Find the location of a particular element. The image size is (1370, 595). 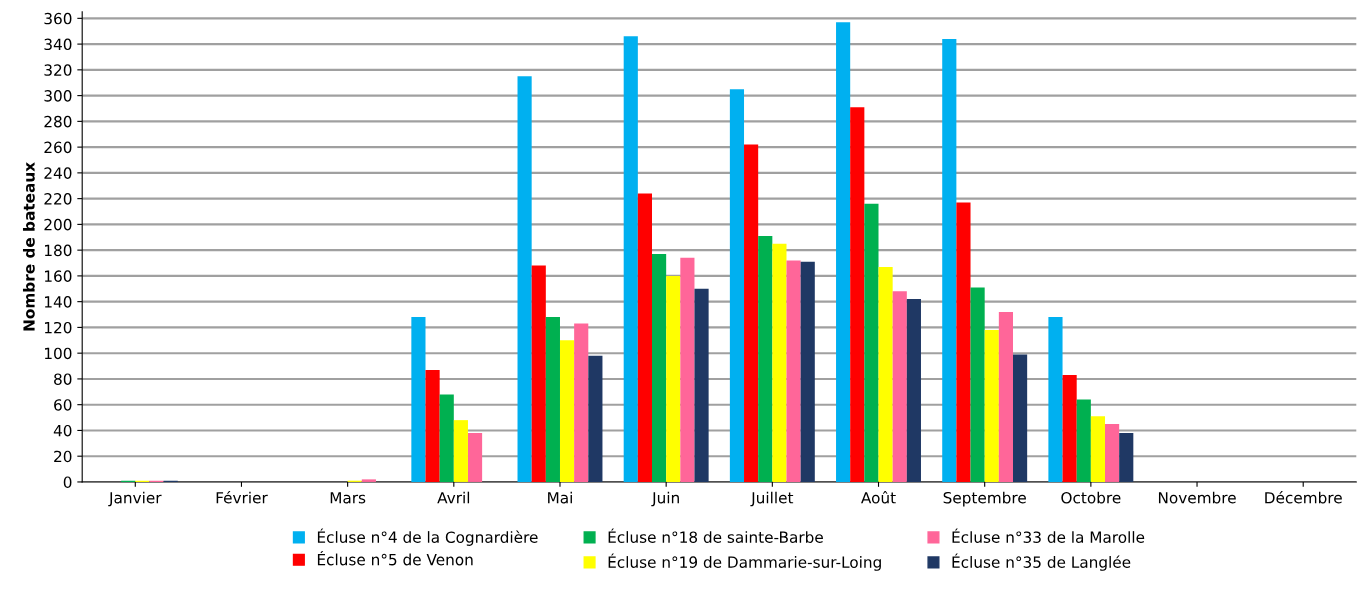

y-tick-label: 60 is located at coordinates (63, 405).